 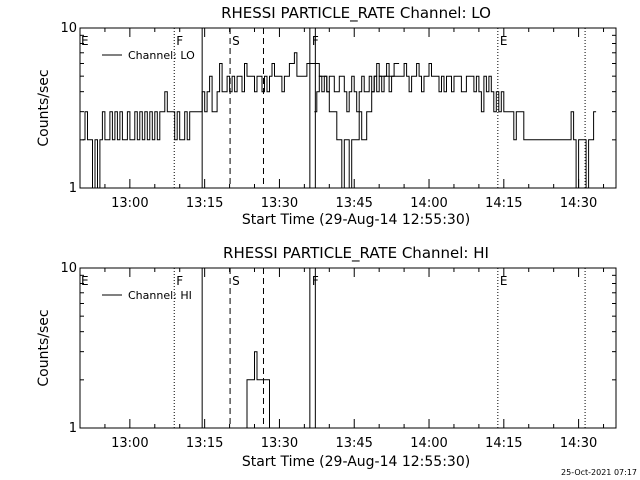 I want to click on legend-label: Channel: HI, so click(x=160, y=295).